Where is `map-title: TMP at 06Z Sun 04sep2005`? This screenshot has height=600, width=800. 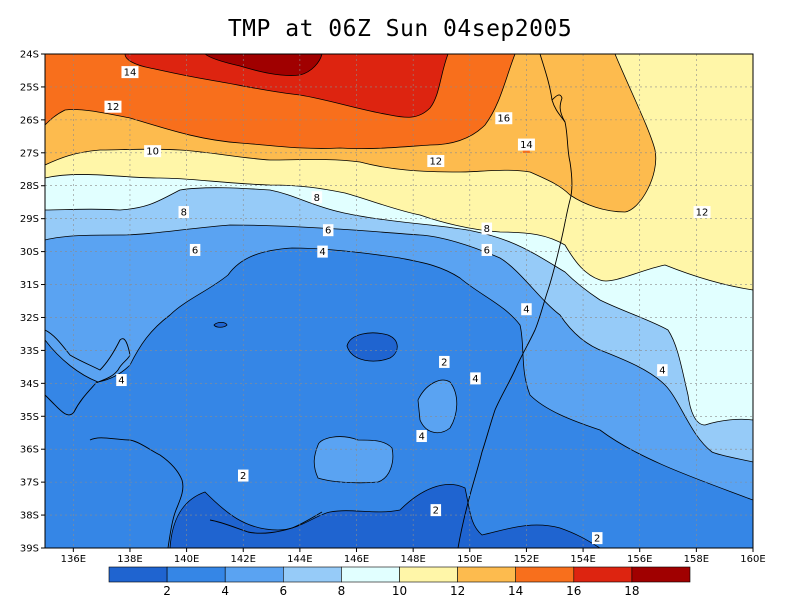
map-title: TMP at 06Z Sun 04sep2005 is located at coordinates (400, 29).